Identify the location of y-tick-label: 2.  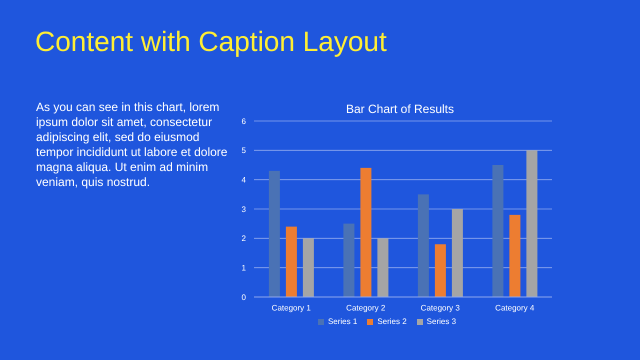
(244, 239).